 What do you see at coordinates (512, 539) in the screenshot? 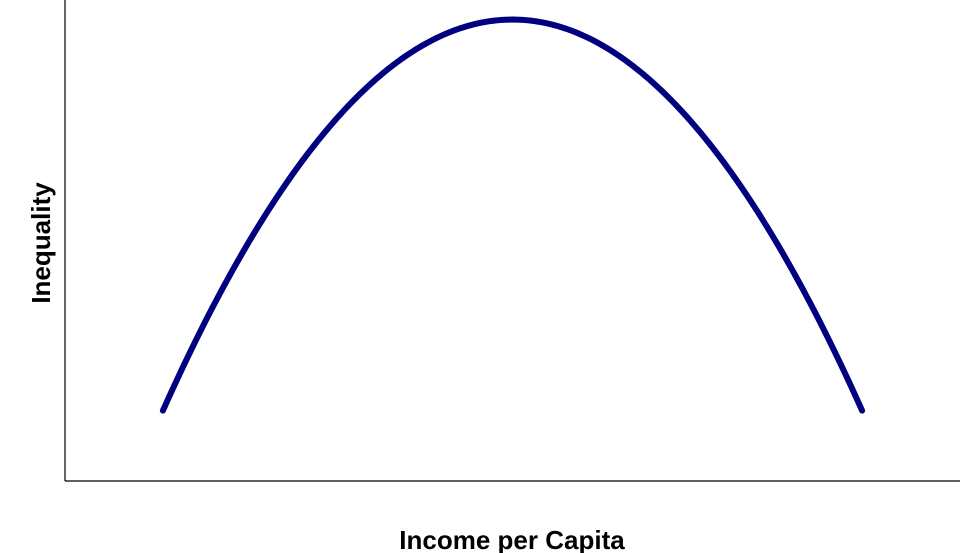
I see `x-axis-label: Income per Capita` at bounding box center [512, 539].